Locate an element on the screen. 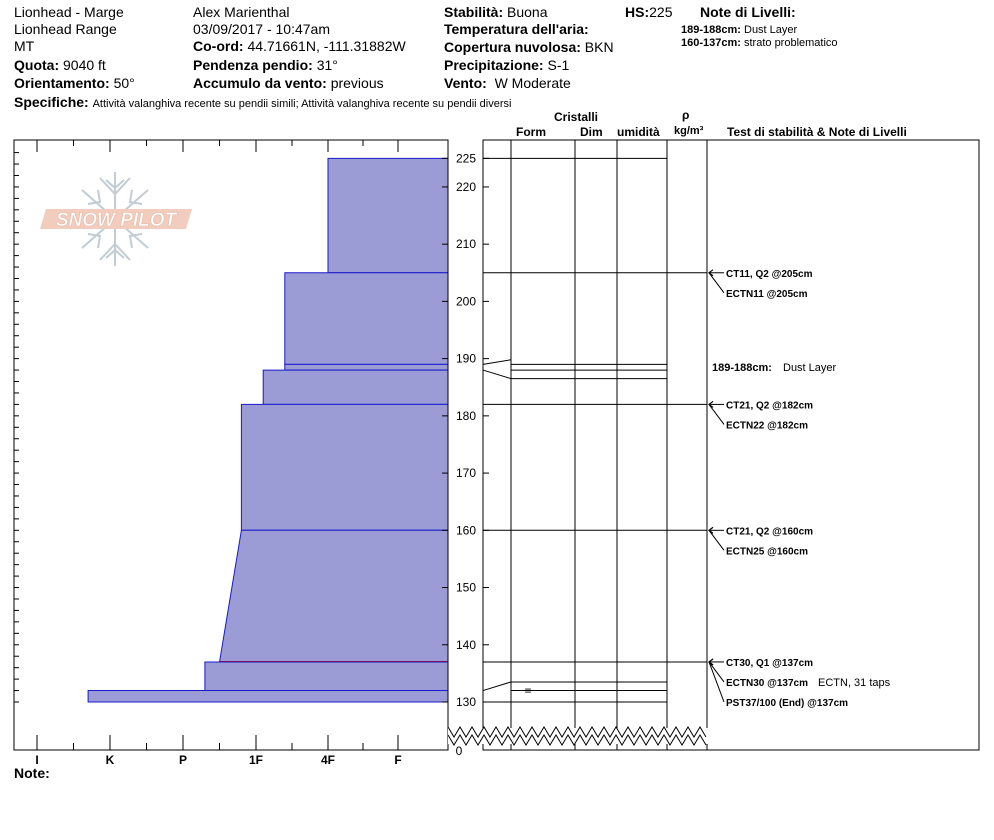 The width and height of the screenshot is (994, 840). stability-row: Stabilità: Buona is located at coordinates (496, 12).